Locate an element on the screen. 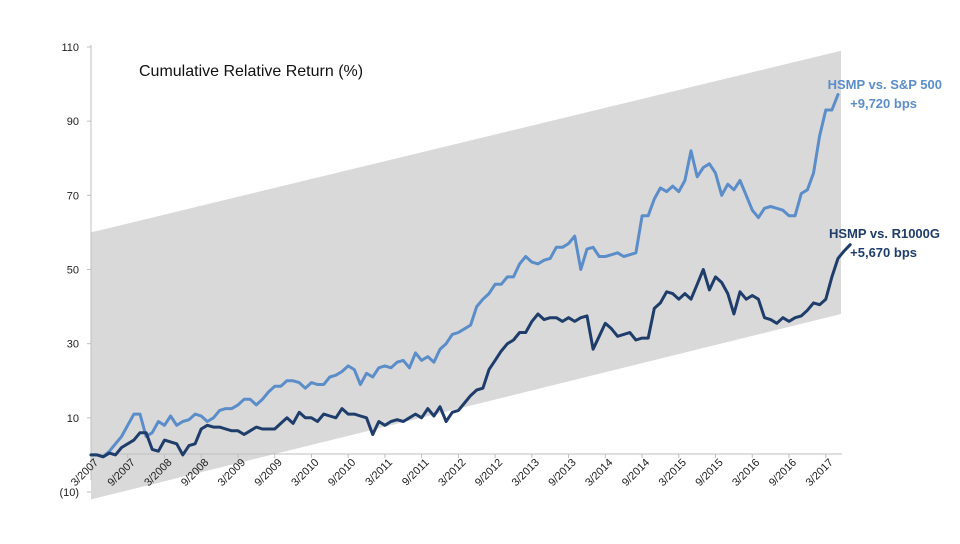 The width and height of the screenshot is (960, 544). x-tick-label: 9/2010 is located at coordinates (342, 473).